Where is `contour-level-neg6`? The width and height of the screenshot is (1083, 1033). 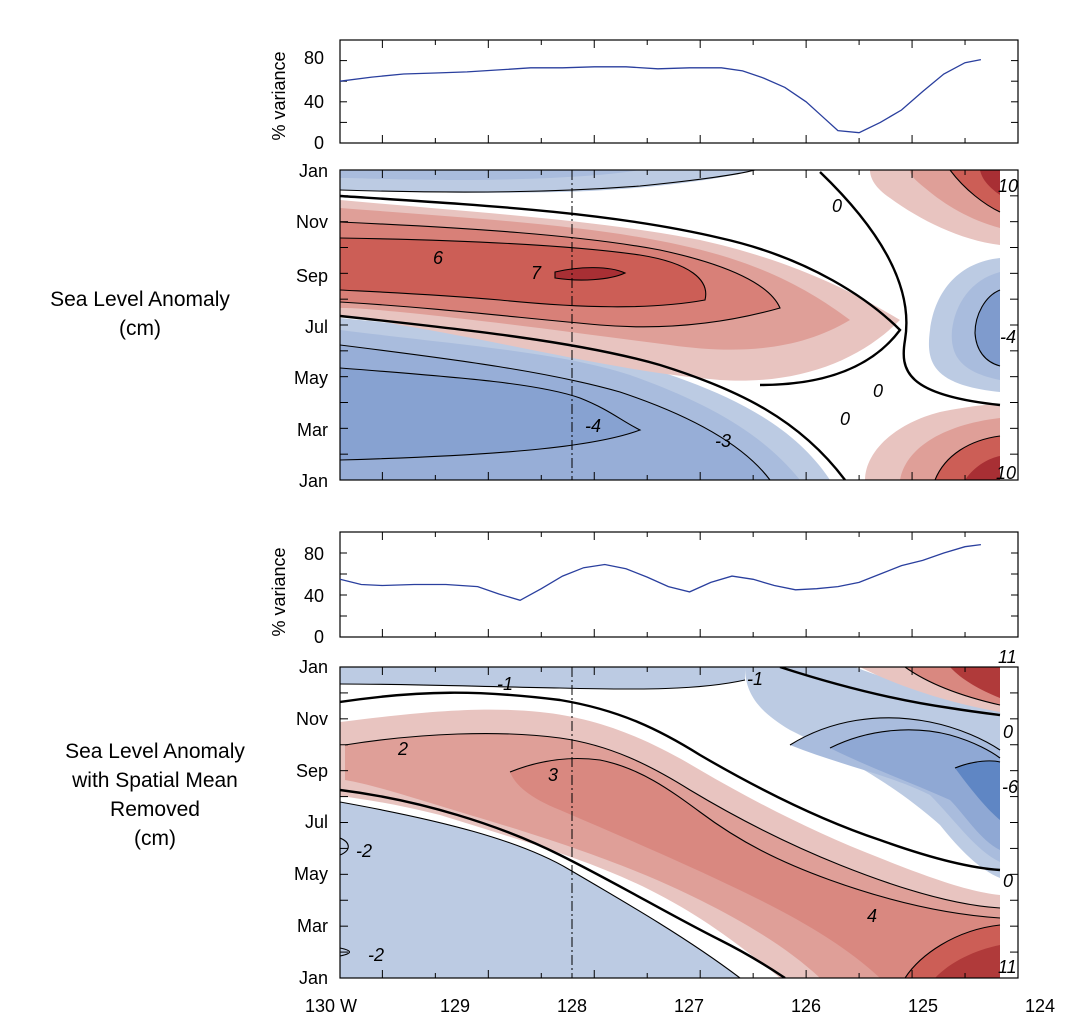 contour-level-neg6 is located at coordinates (977, 790).